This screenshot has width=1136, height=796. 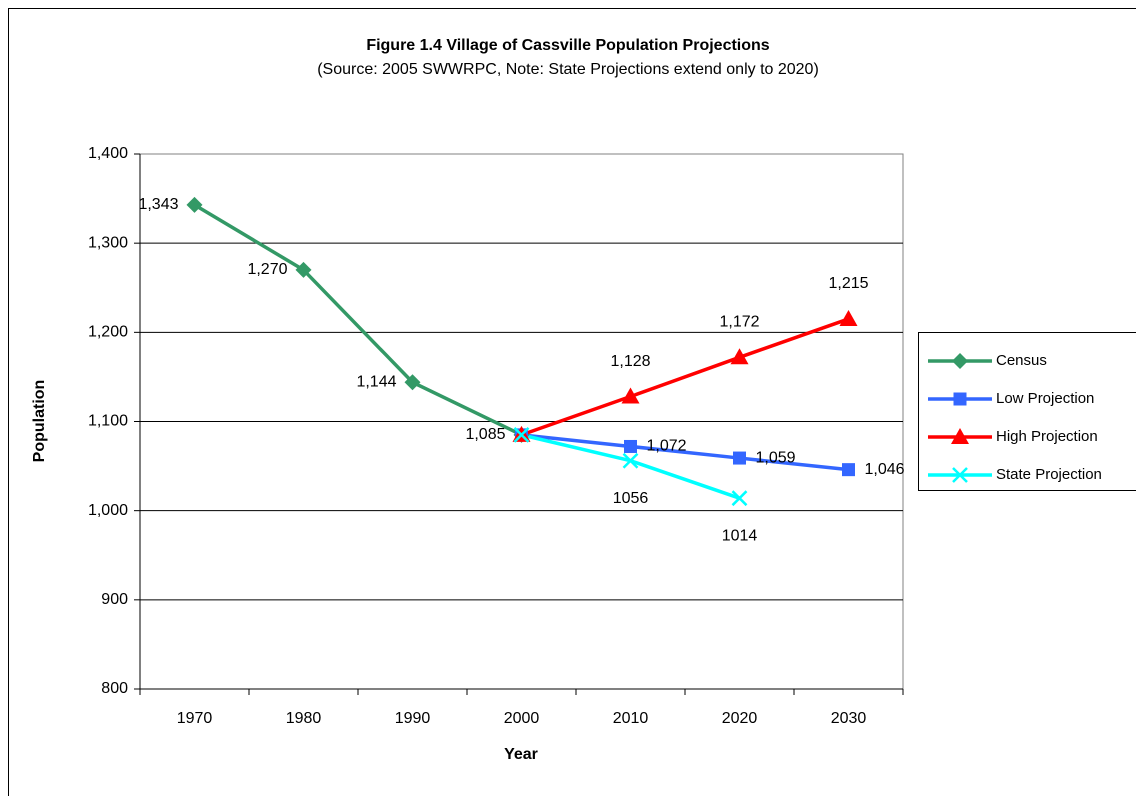 What do you see at coordinates (667, 446) in the screenshot?
I see `data-label: 1,072` at bounding box center [667, 446].